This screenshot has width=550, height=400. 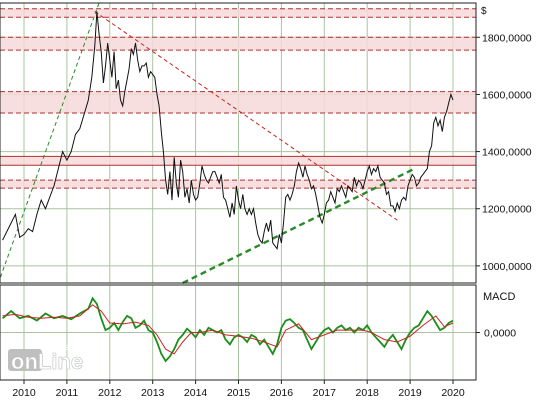 What do you see at coordinates (507, 38) in the screenshot?
I see `price-y-tick-label-1800: 1800,0000` at bounding box center [507, 38].